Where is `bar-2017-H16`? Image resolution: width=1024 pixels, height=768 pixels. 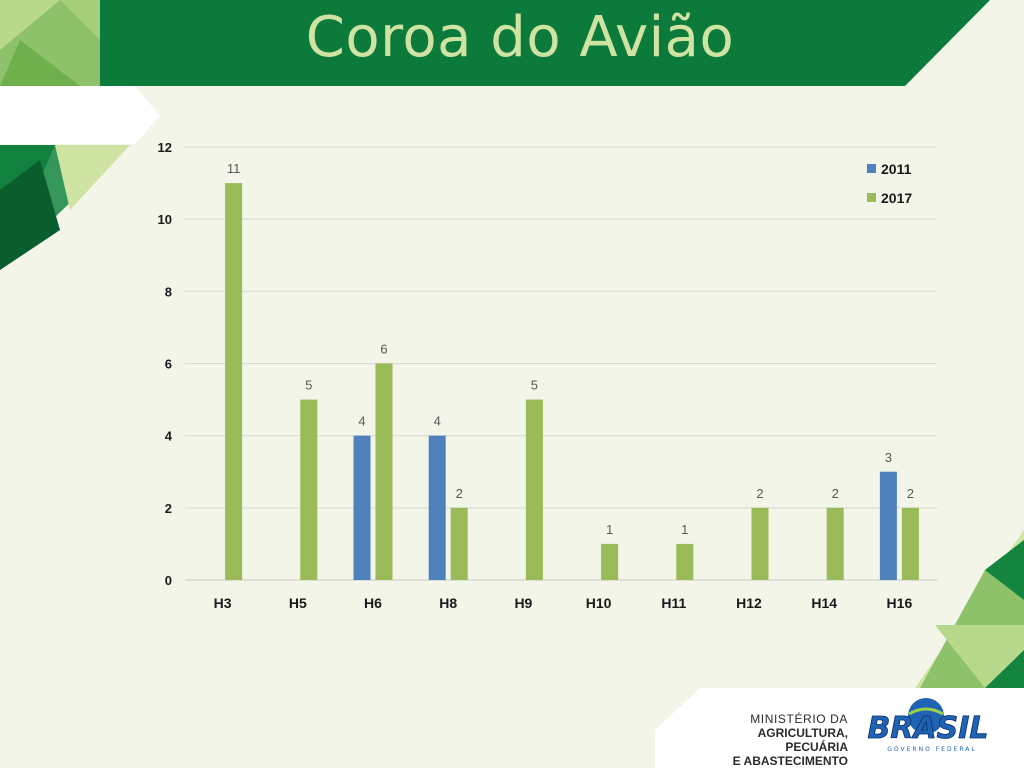
bar-2017-H16 is located at coordinates (910, 543).